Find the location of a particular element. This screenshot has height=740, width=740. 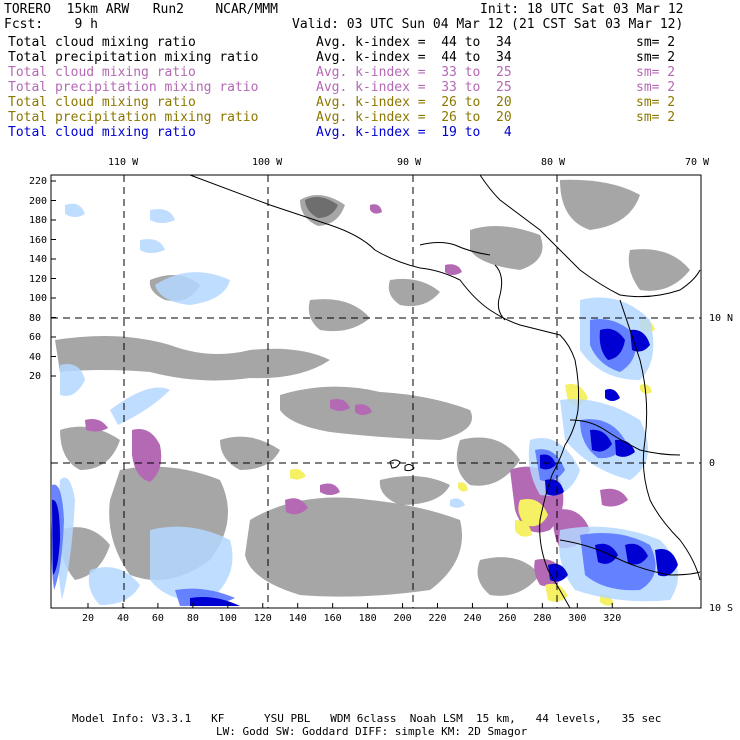

x-grid-label: 200 is located at coordinates (402, 618).